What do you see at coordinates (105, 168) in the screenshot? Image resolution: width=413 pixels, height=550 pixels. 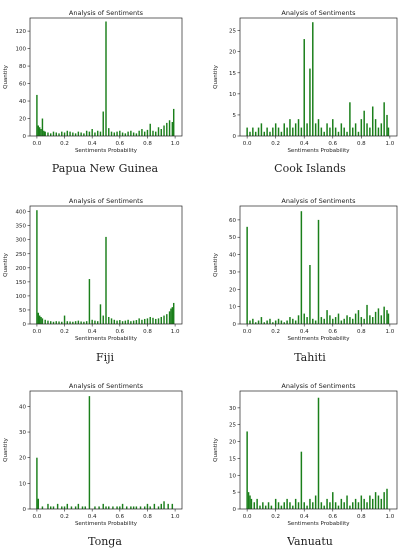 I see `caption-papua-new-guinea: Papua New Guinea` at bounding box center [105, 168].